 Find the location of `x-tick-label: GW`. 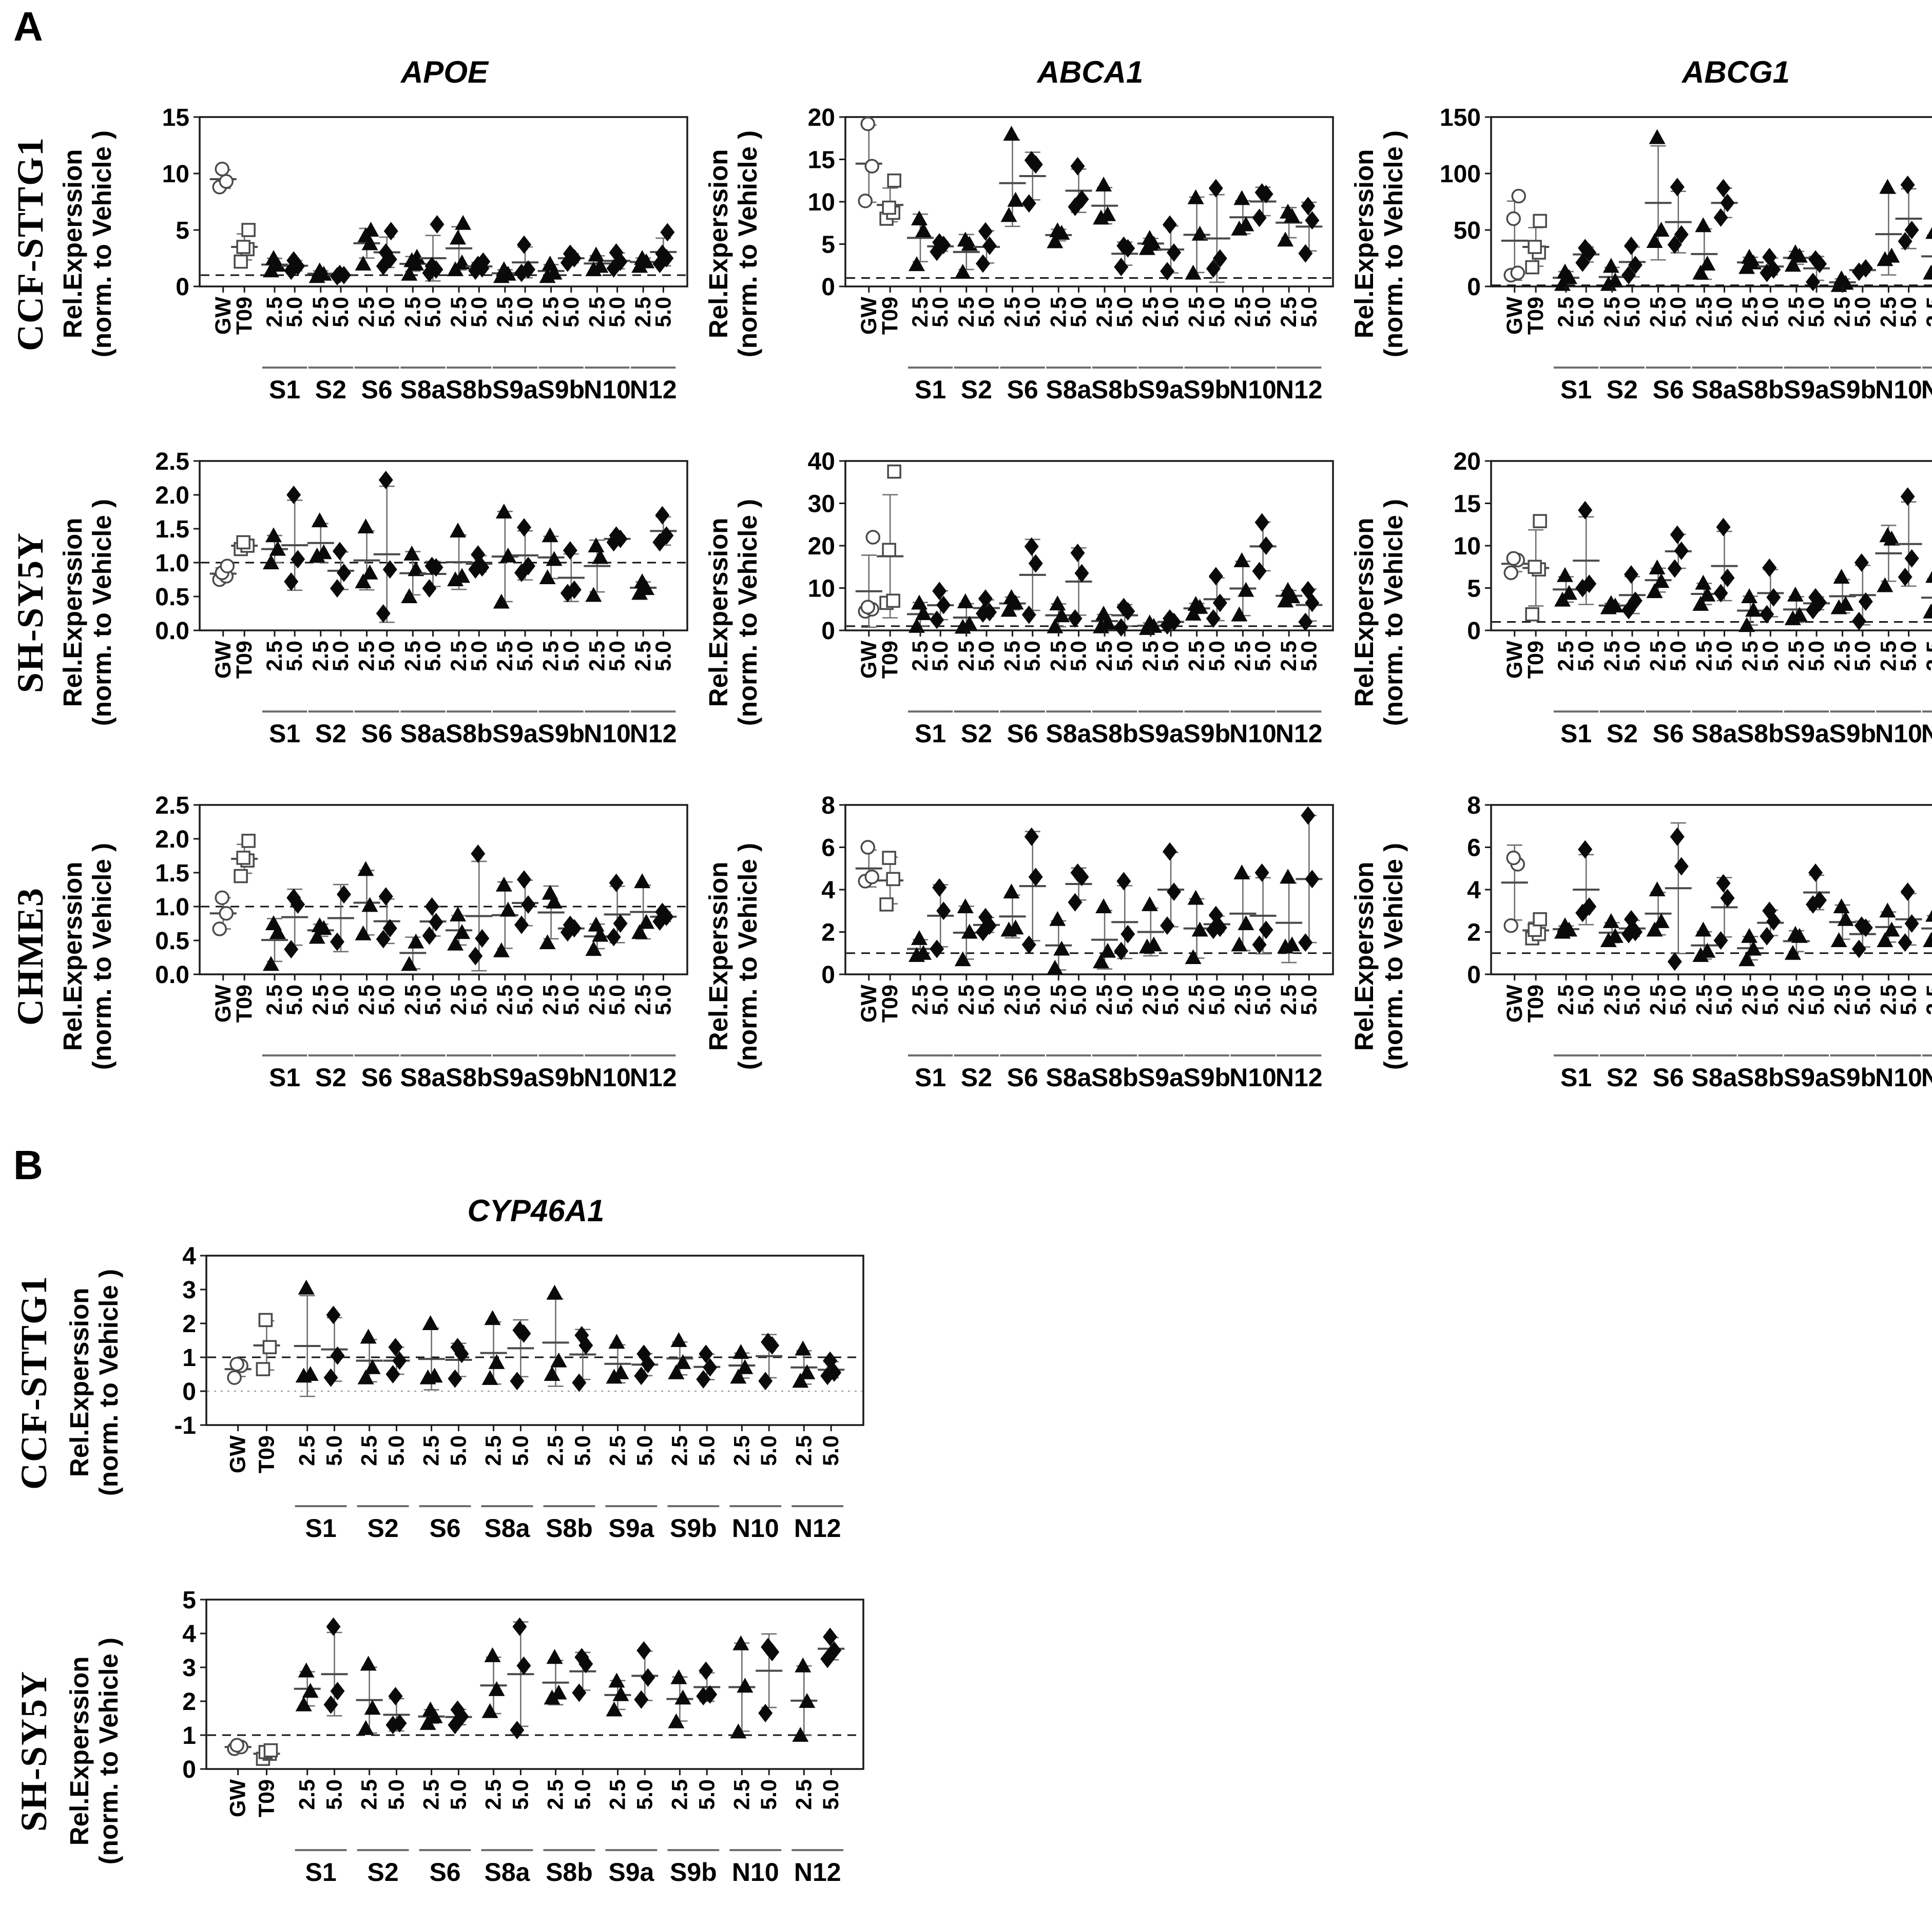

x-tick-label: GW is located at coordinates (869, 316).